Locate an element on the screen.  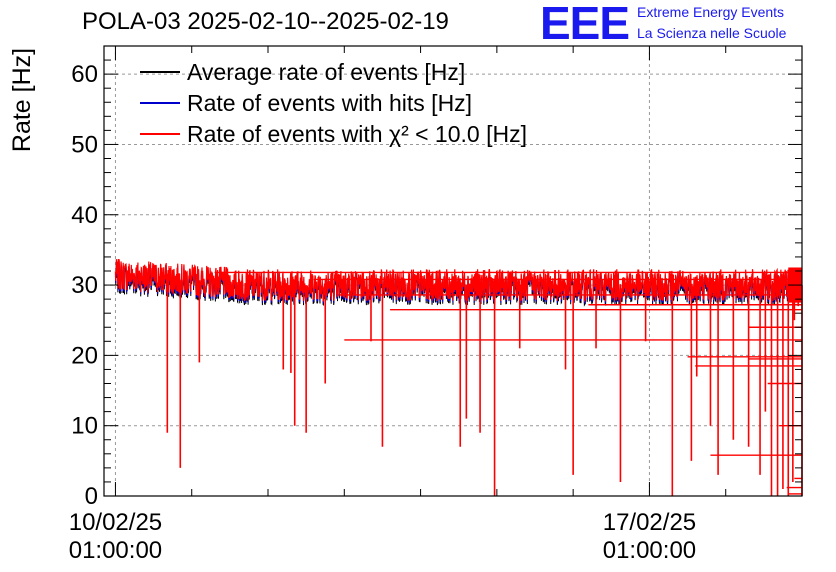
y-tick-label: 40 is located at coordinates (84, 215).